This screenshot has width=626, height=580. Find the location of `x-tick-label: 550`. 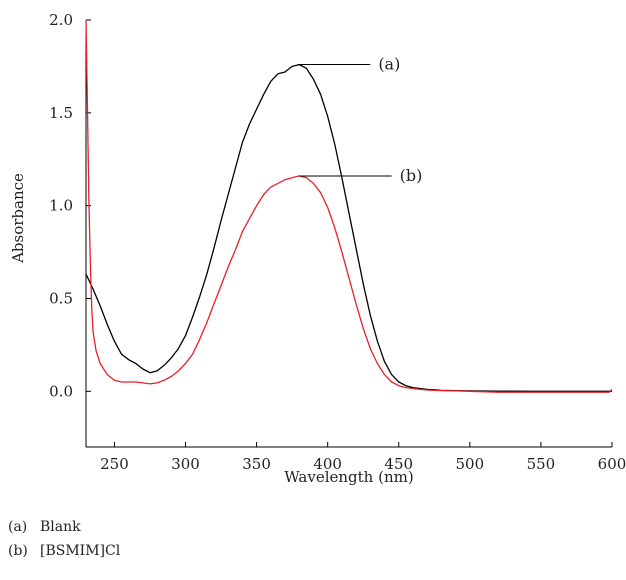

x-tick-label: 550 is located at coordinates (541, 464).